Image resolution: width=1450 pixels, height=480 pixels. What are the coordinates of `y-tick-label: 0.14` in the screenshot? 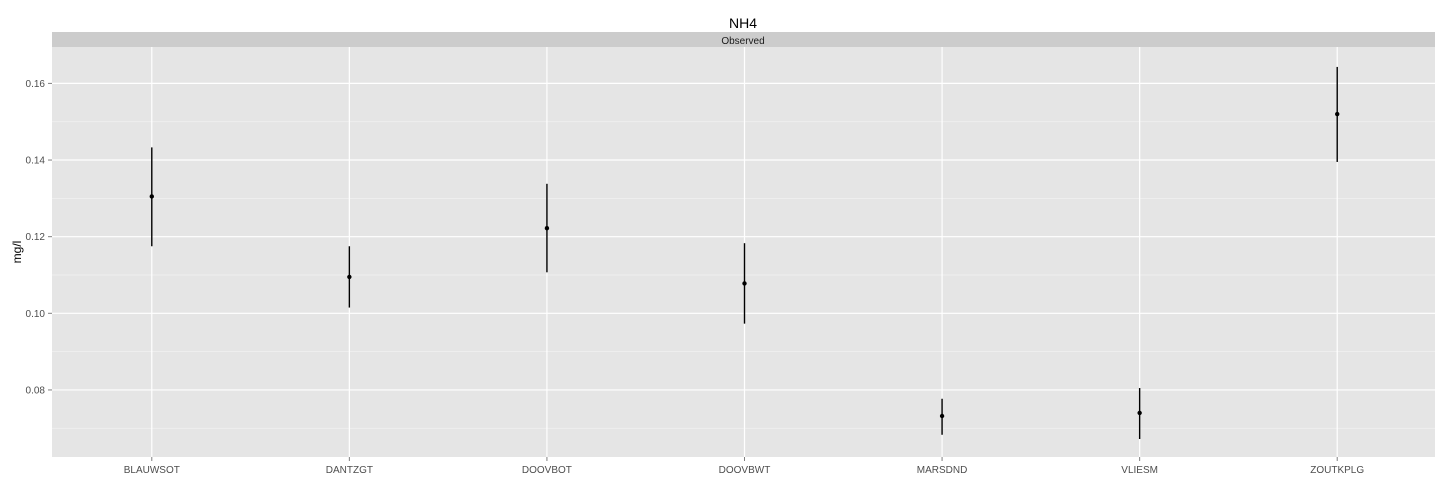 It's located at (36, 161).